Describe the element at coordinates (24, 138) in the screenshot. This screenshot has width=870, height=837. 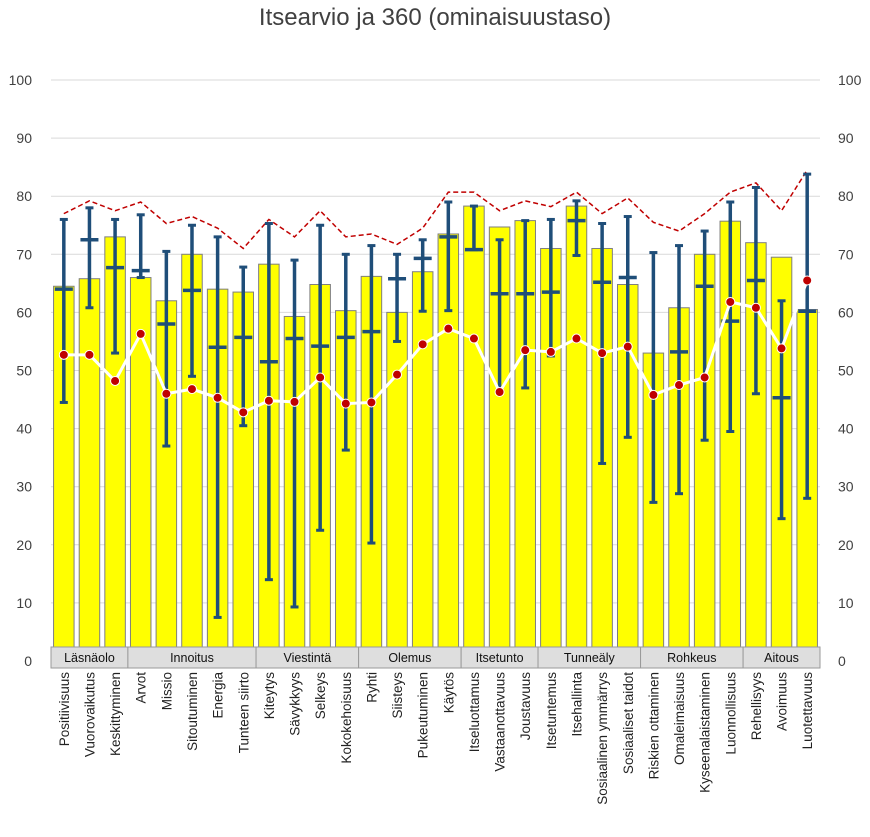
I see `y-tick-label-left: 90` at that location.